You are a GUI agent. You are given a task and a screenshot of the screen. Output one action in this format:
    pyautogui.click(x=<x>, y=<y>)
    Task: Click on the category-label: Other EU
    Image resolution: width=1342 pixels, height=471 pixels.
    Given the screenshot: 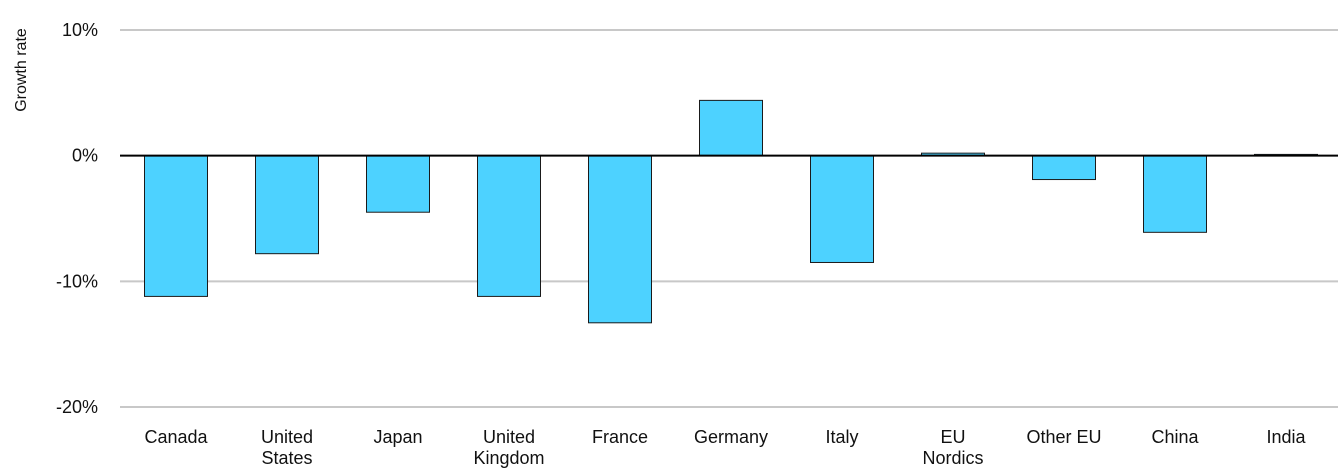 What is the action you would take?
    pyautogui.click(x=1063, y=437)
    